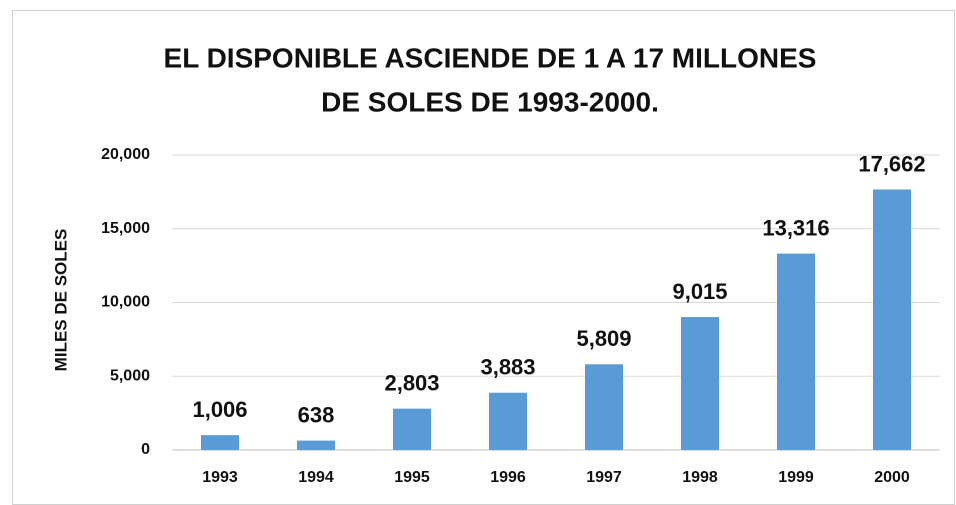 This screenshot has width=956, height=505. What do you see at coordinates (125, 302) in the screenshot?
I see `y-tick-label: 10,000` at bounding box center [125, 302].